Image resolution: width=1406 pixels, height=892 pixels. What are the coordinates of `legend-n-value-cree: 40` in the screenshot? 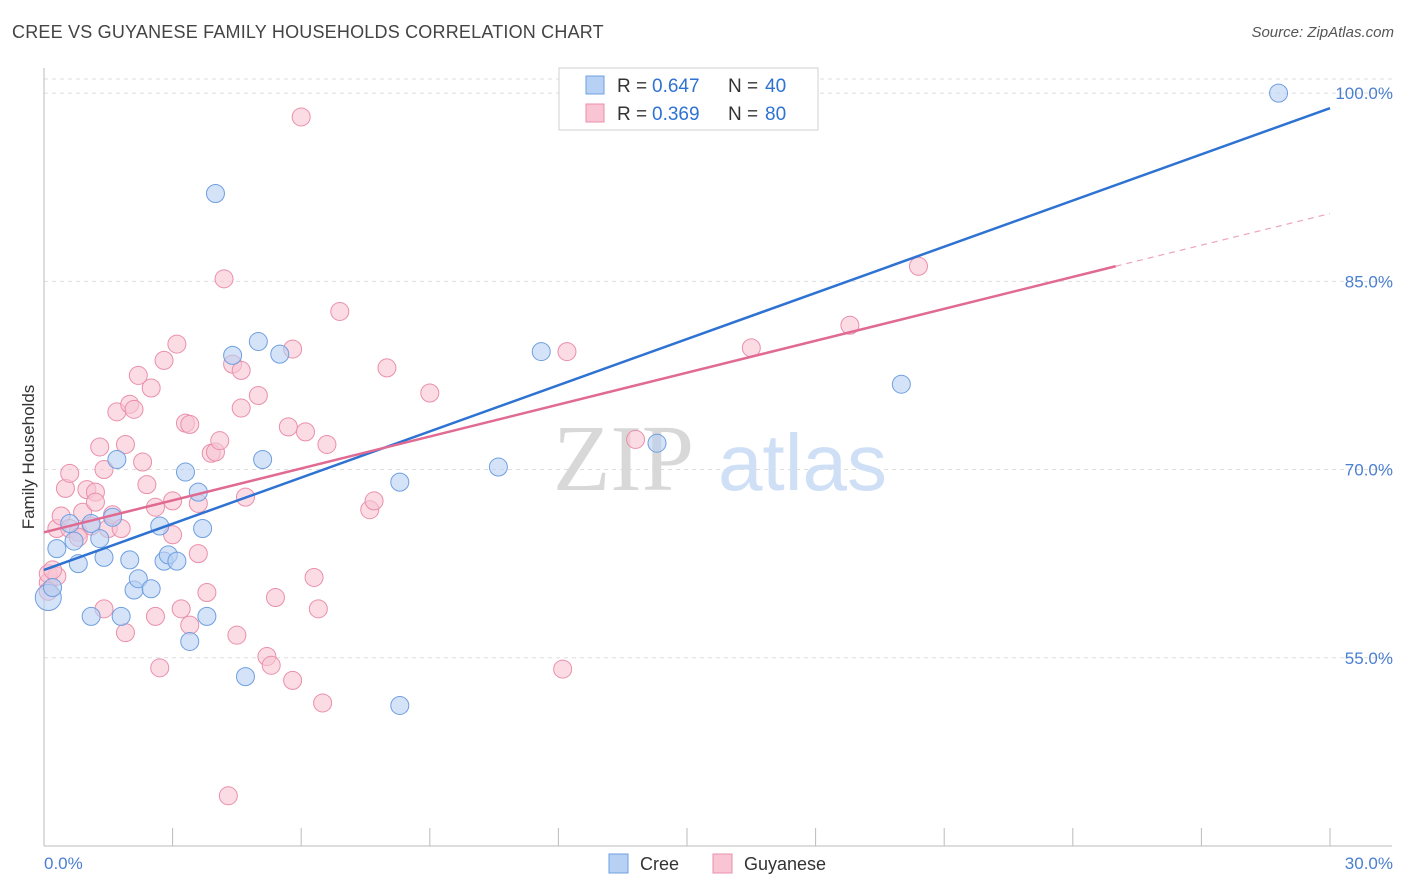 It's located at (775, 86).